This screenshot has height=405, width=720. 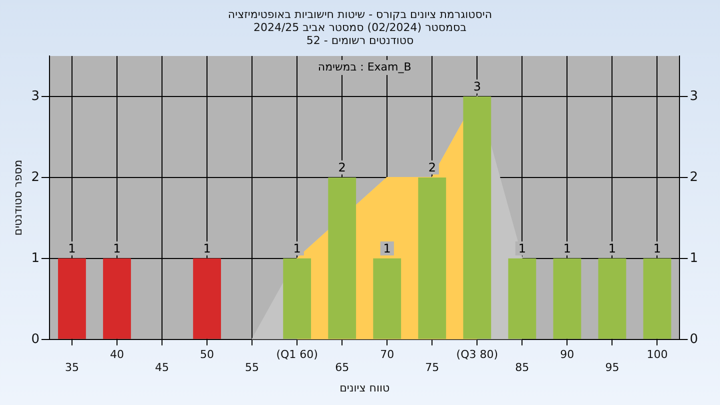 What do you see at coordinates (694, 258) in the screenshot?
I see `y2-tick-label: 1` at bounding box center [694, 258].